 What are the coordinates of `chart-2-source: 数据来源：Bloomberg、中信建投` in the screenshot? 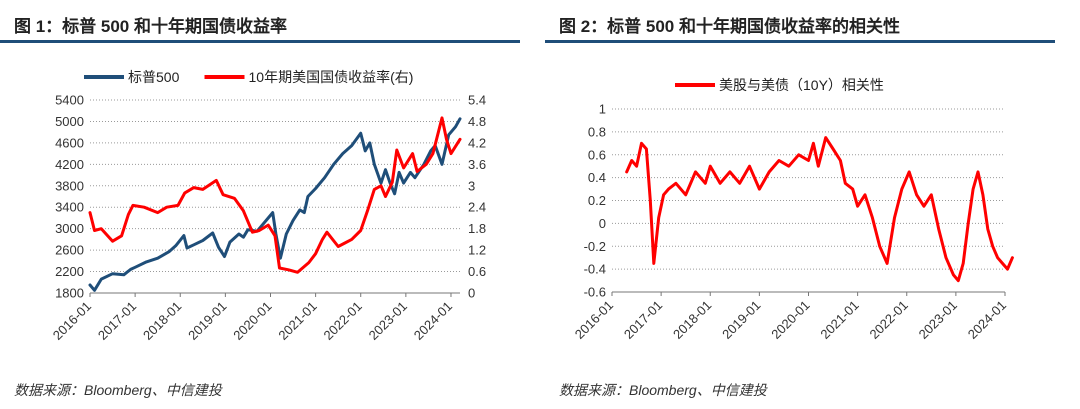 It's located at (663, 390).